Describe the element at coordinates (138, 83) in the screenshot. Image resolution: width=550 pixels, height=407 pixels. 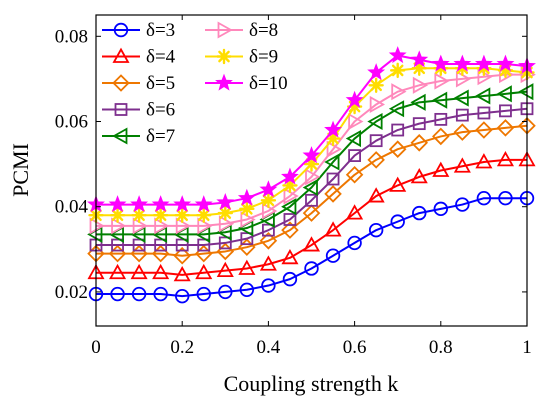
I see `legend-entry: δ=5` at that location.